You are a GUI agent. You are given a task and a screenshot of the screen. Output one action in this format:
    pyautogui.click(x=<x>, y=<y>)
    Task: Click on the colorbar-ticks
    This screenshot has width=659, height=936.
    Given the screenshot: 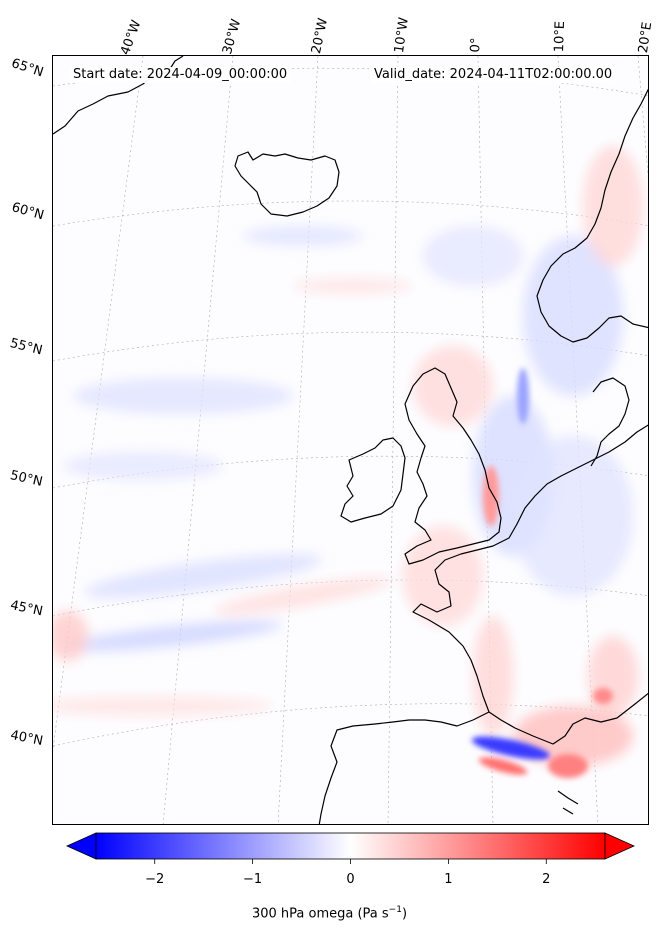 What is the action you would take?
    pyautogui.click(x=350, y=861)
    